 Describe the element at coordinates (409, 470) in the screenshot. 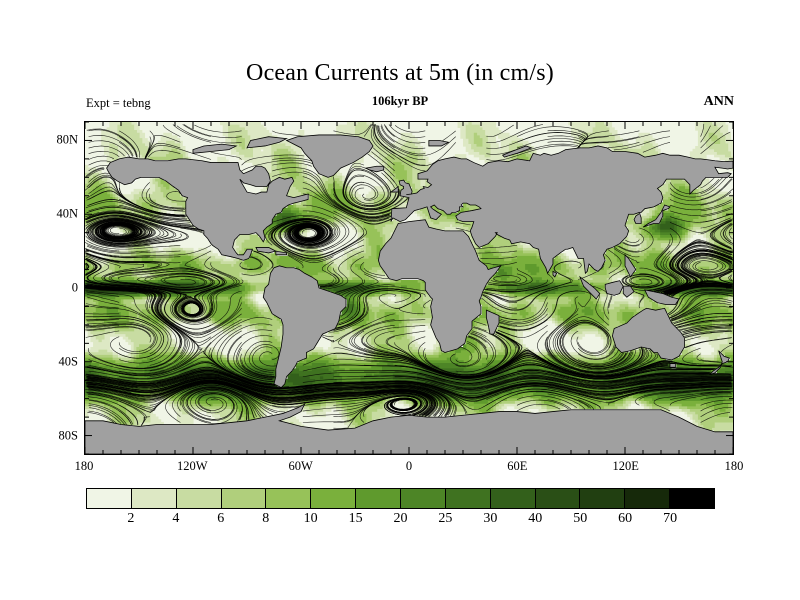

I see `x-axis-labels: 180 120W 60W 0 60E 120E 180` at that location.